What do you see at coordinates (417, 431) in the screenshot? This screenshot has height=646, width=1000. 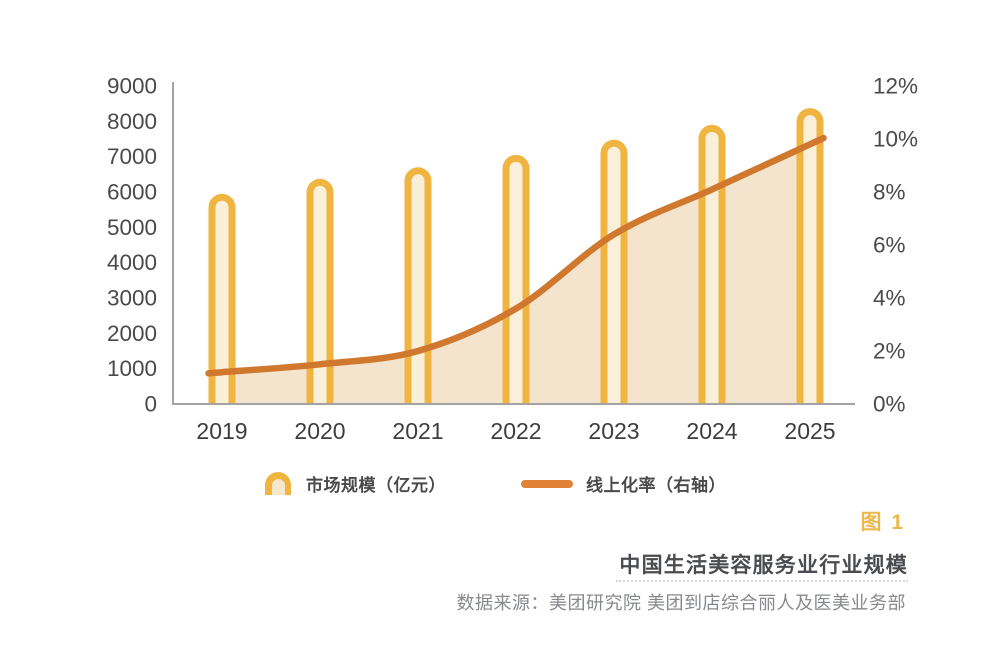 I see `x-label-2021: 2021` at bounding box center [417, 431].